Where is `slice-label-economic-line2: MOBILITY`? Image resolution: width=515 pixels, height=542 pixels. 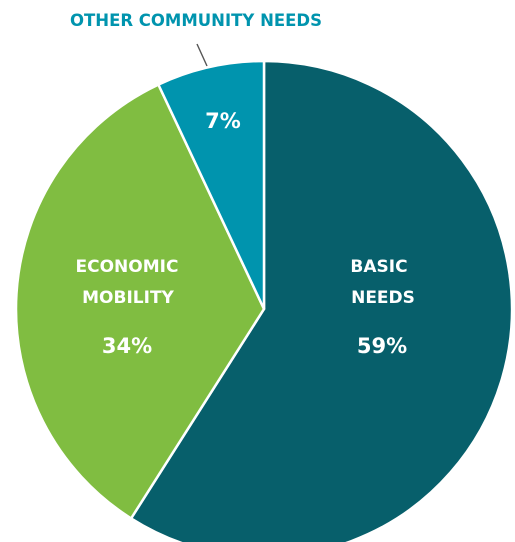 slice-label-economic-line2: MOBILITY is located at coordinates (128, 298).